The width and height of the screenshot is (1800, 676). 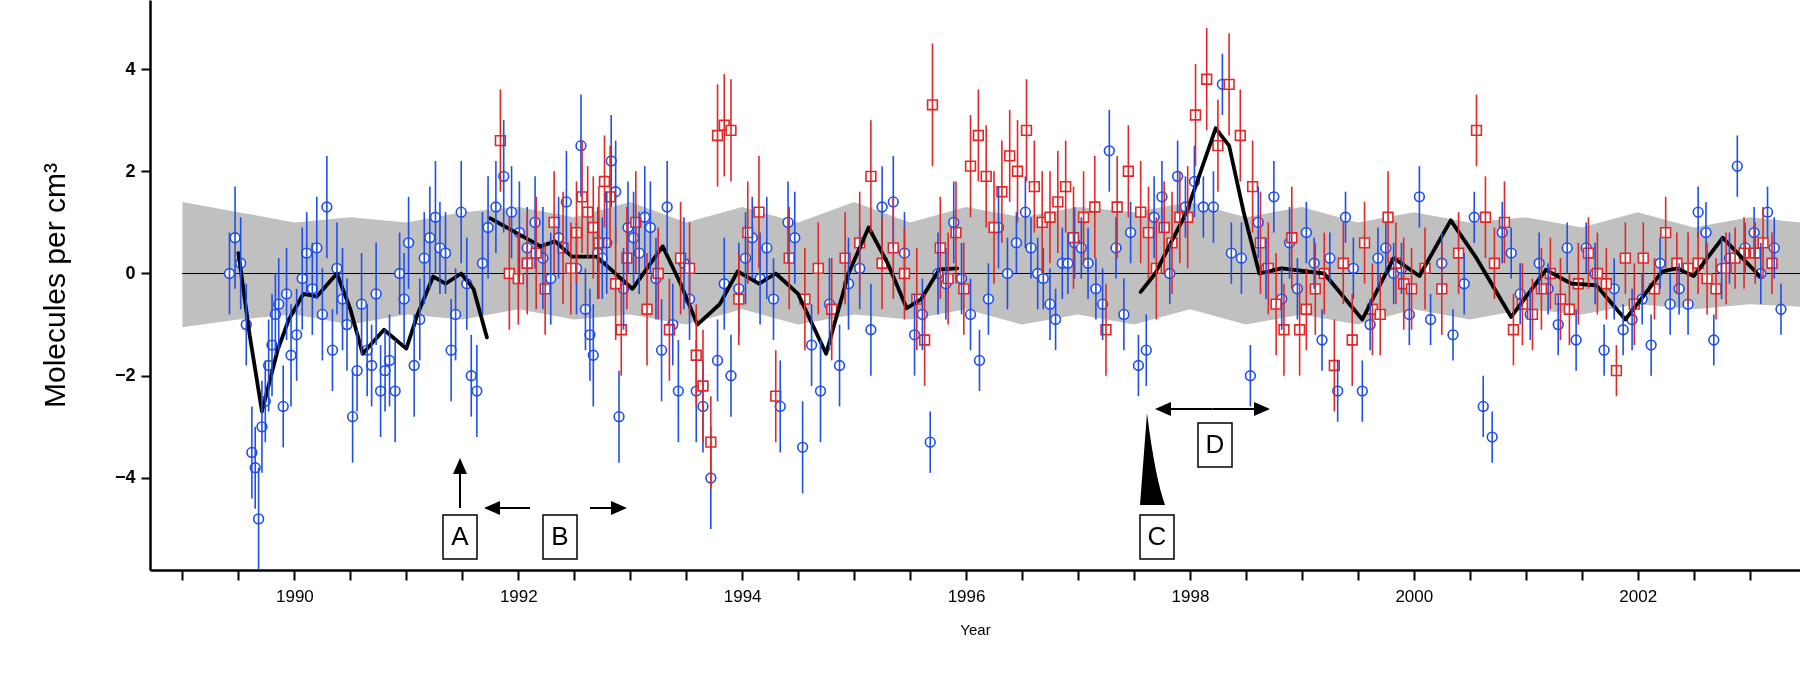 I want to click on y-tick-label: 2, so click(x=130, y=170).